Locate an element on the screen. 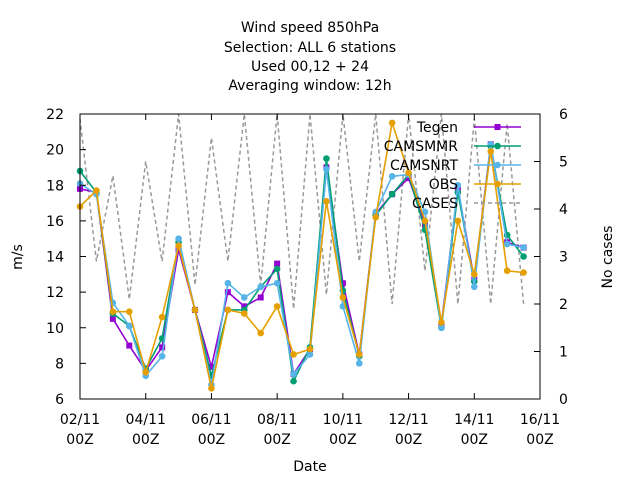 The width and height of the screenshot is (640, 480). legend-marker-obs is located at coordinates (497, 184).